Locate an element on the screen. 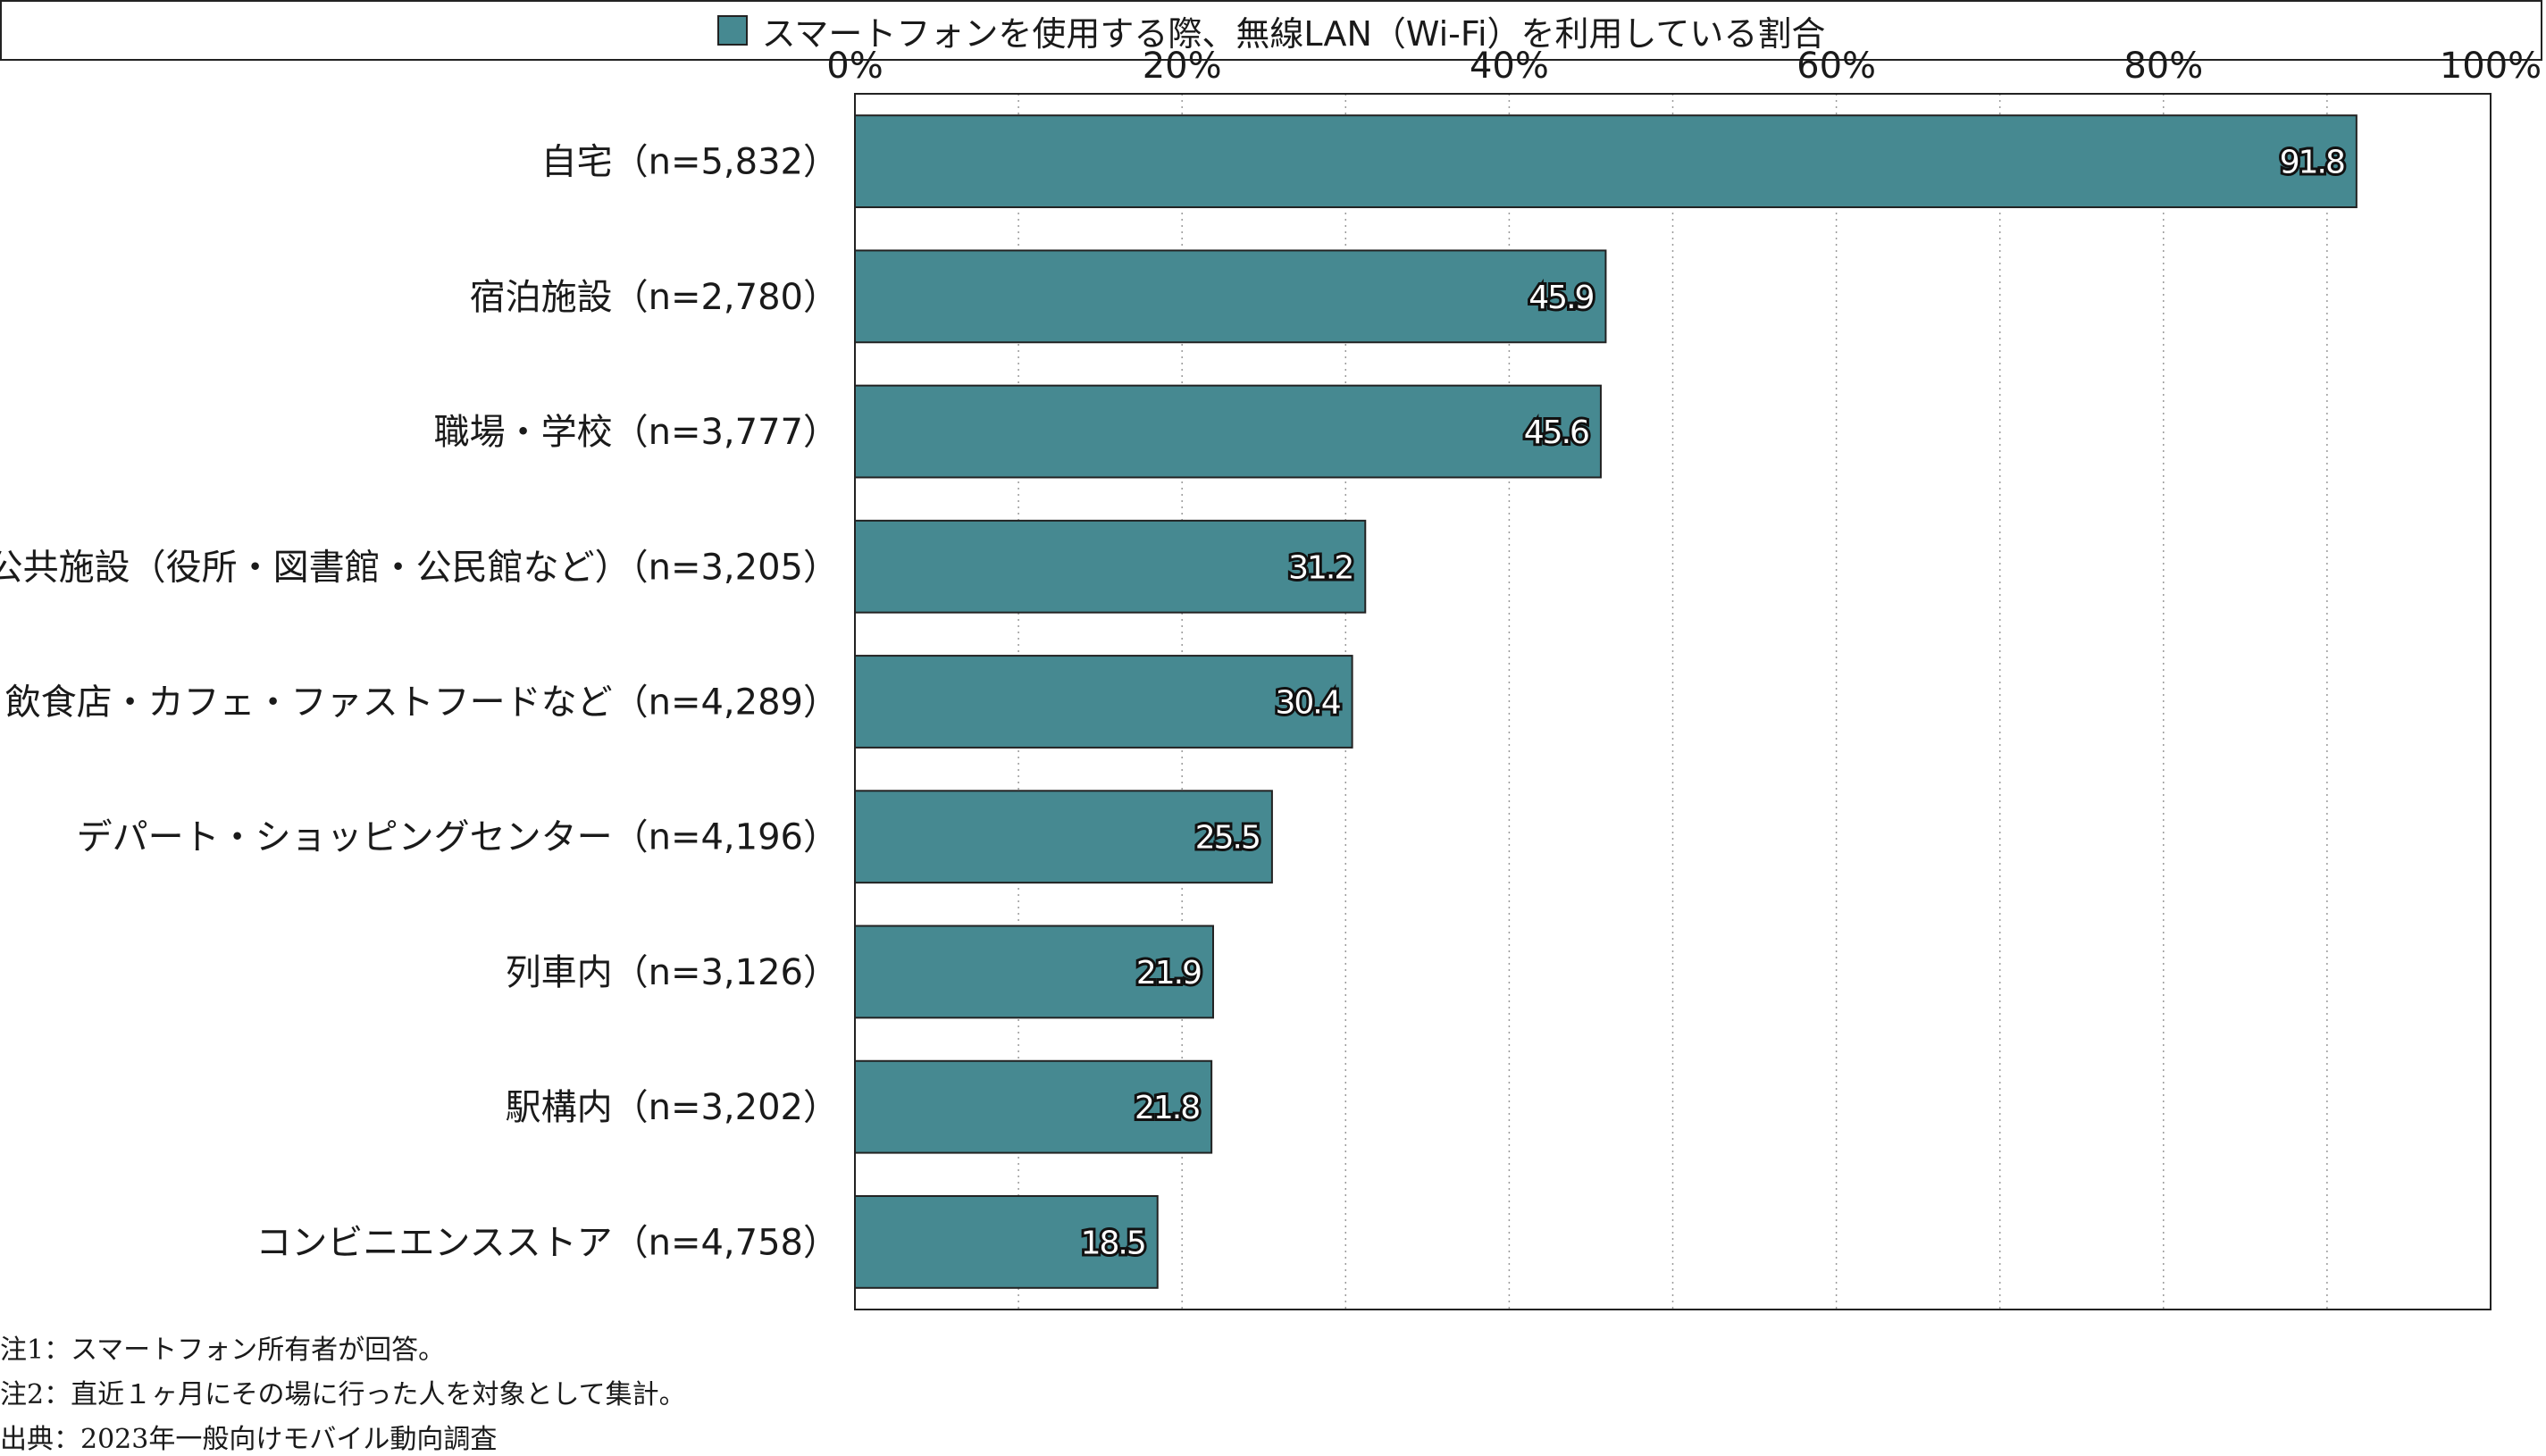 Image resolution: width=2546 pixels, height=1456 pixels. x-tick-label: 60% is located at coordinates (1836, 66).